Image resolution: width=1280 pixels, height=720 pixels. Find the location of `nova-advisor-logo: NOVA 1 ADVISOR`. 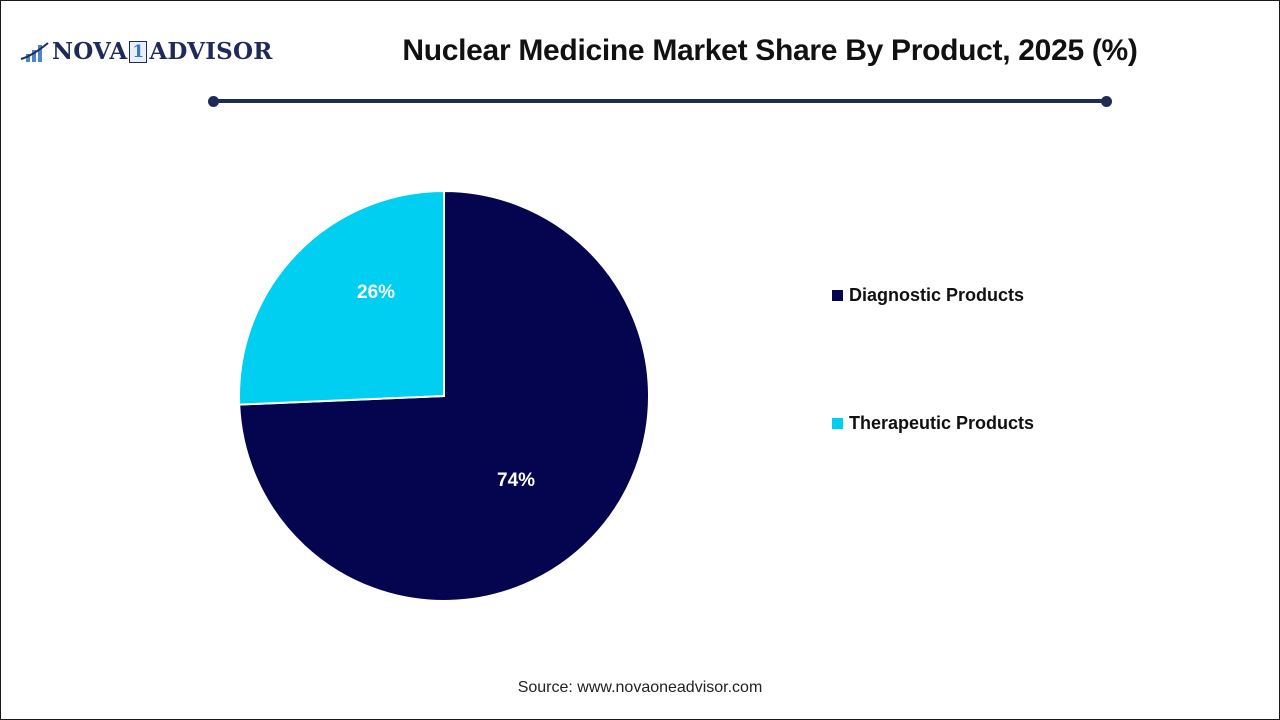

nova-advisor-logo: NOVA 1 ADVISOR is located at coordinates (146, 51).